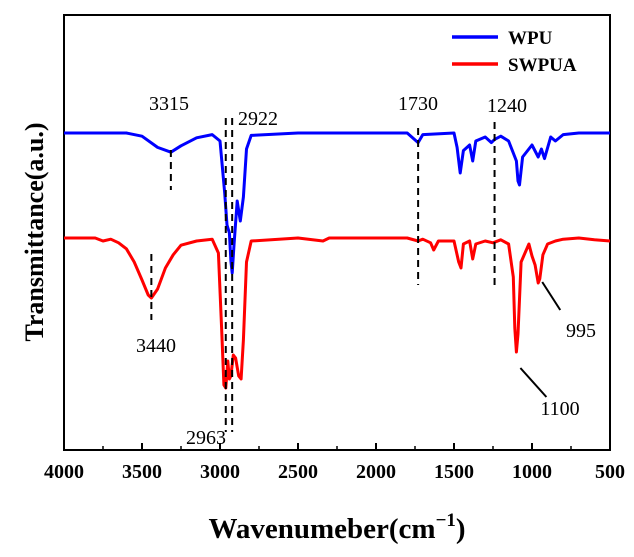 Image resolution: width=634 pixels, height=557 pixels. What do you see at coordinates (454, 472) in the screenshot?
I see `x-tick-label: 1500` at bounding box center [454, 472].